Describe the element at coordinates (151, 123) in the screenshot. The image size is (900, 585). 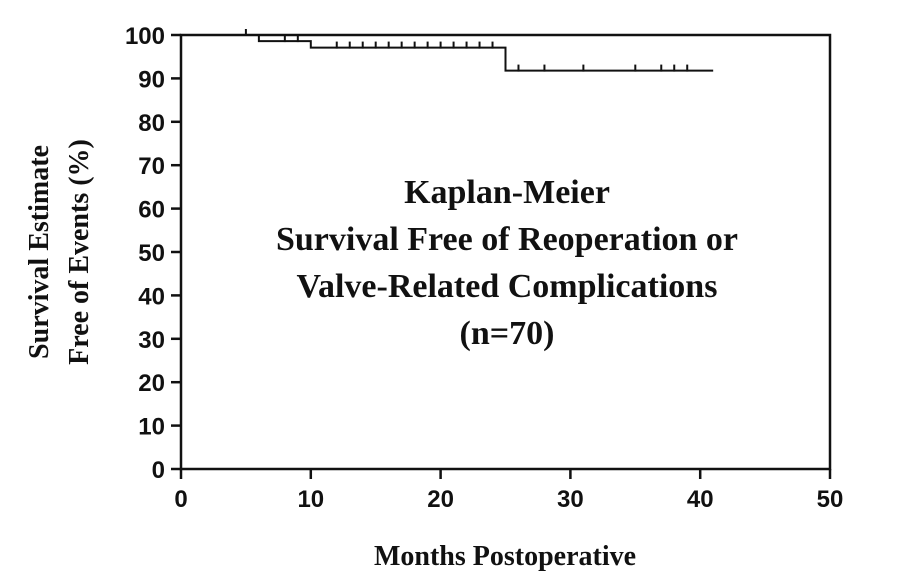
I see `y-tick-label-8: 80` at that location.